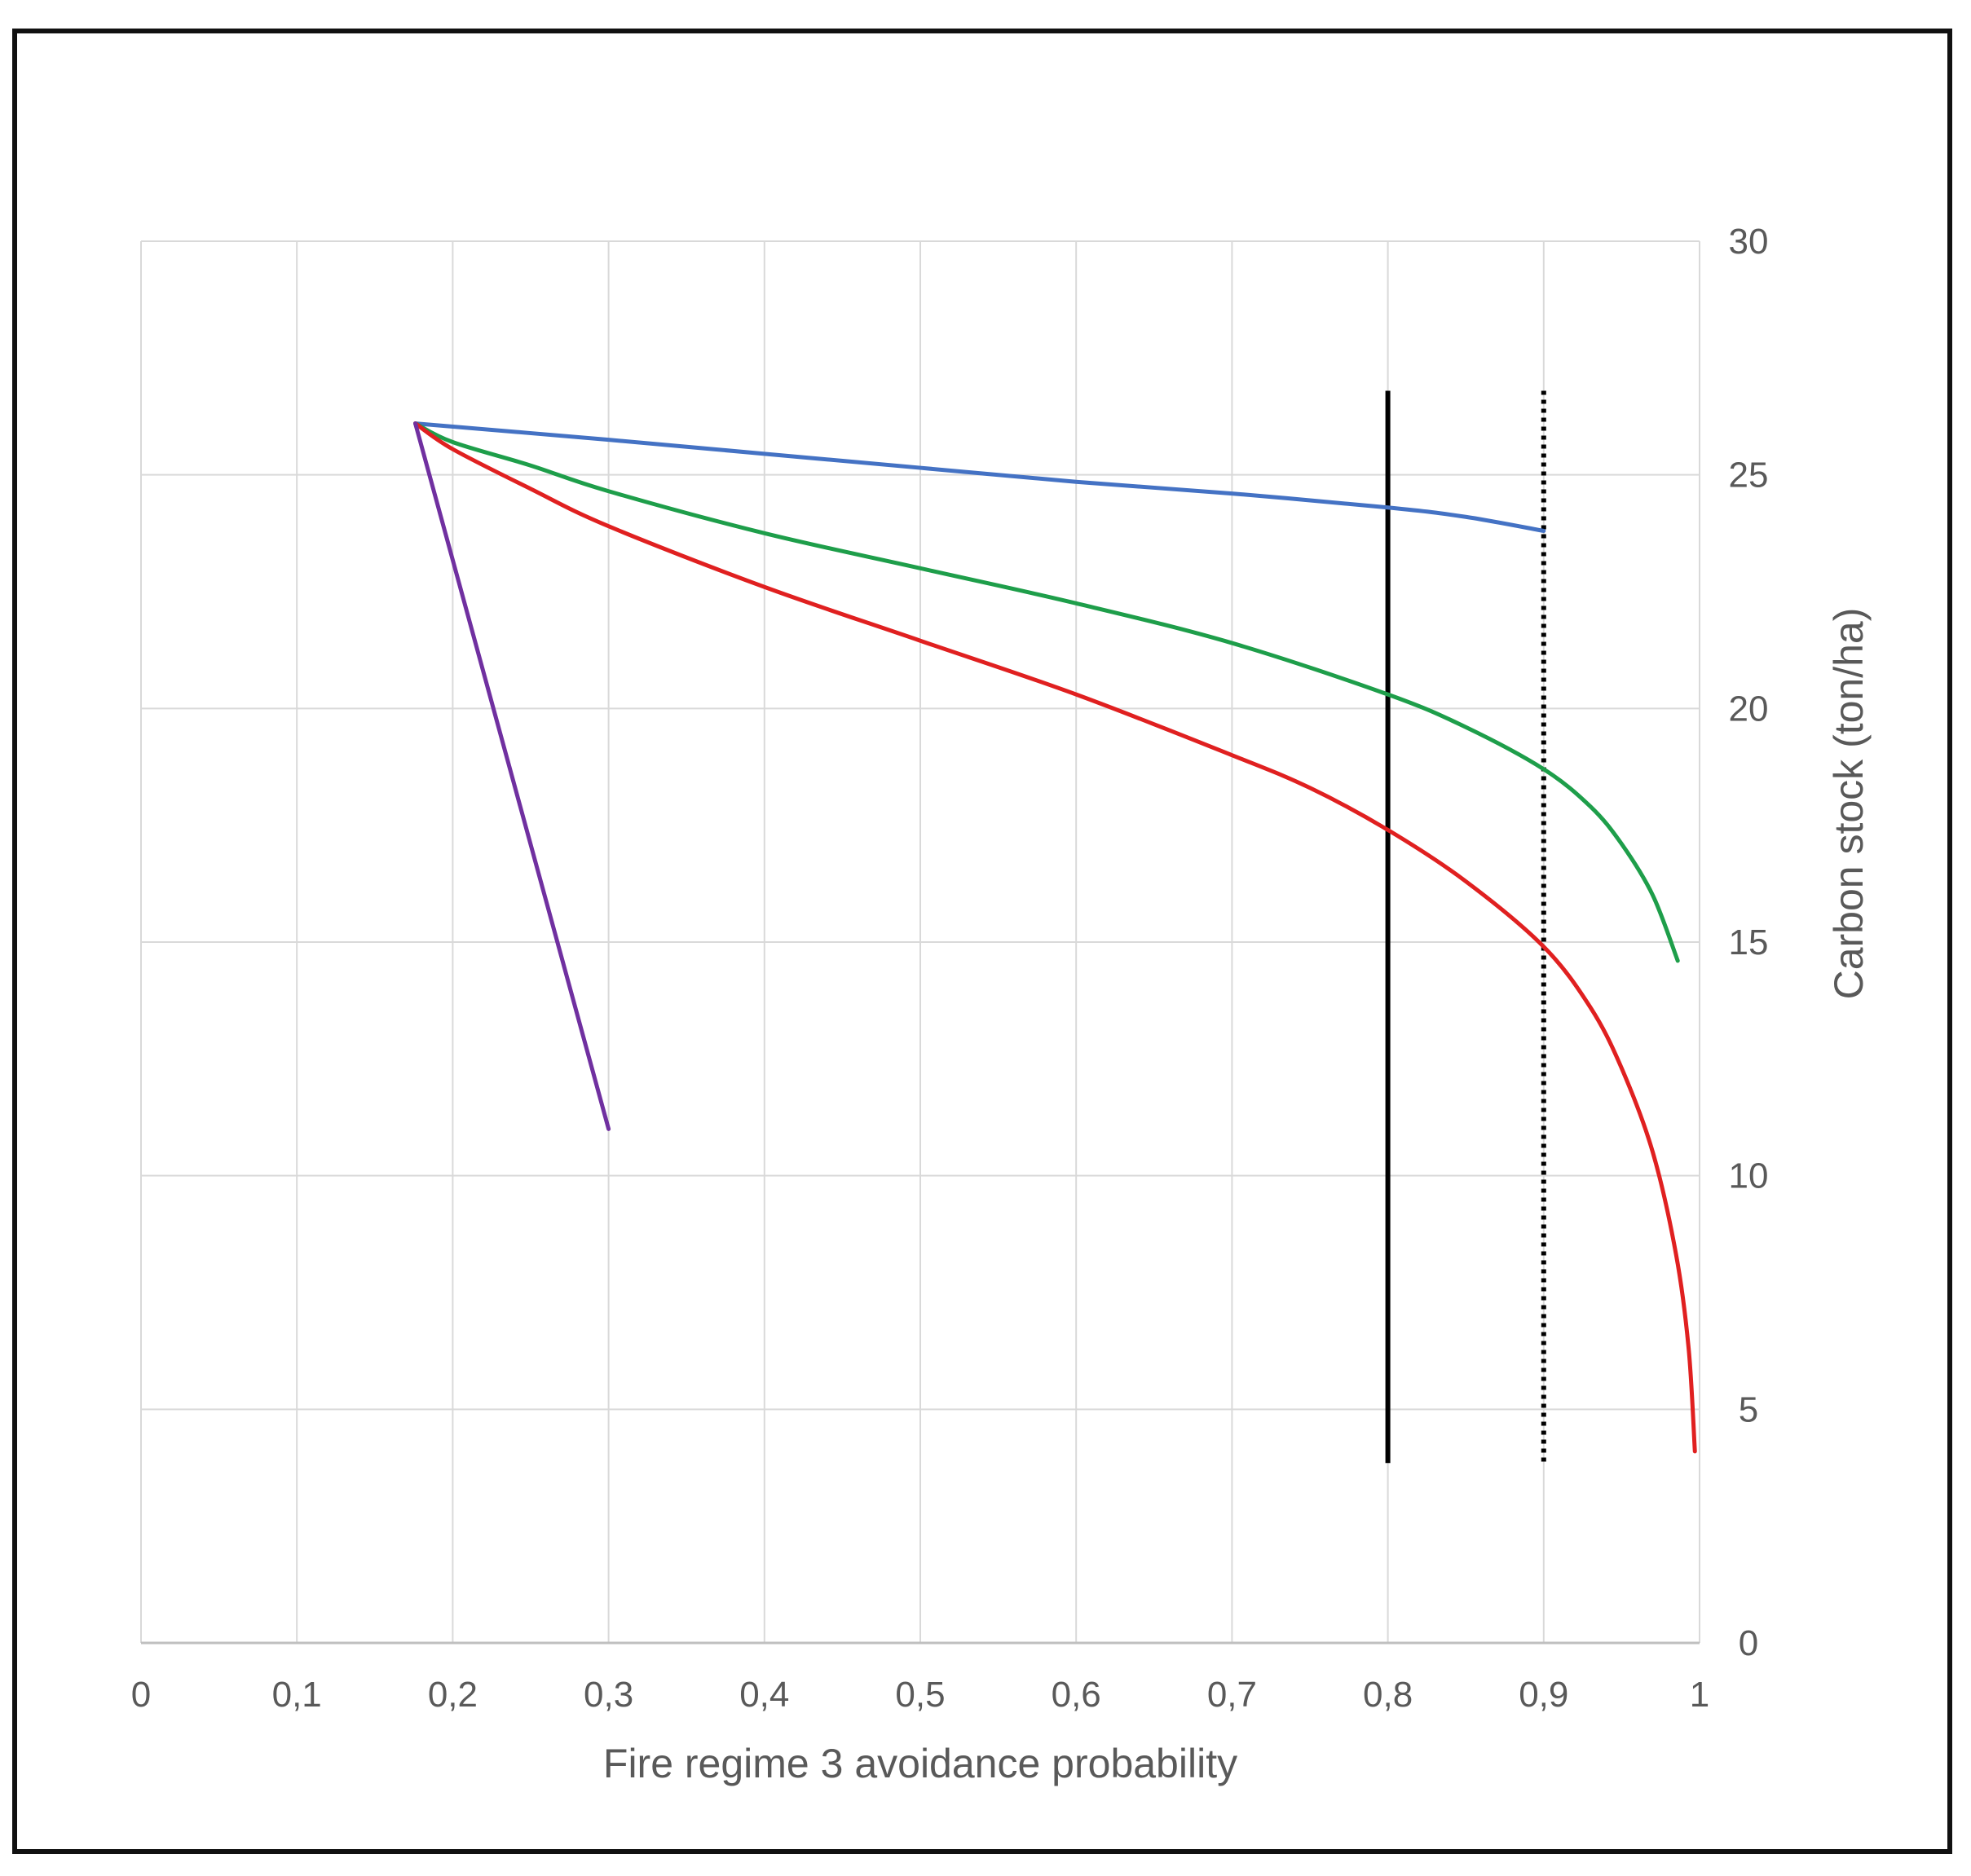  What do you see at coordinates (608, 1695) in the screenshot?
I see `x-tick-label: 0,3` at bounding box center [608, 1695].